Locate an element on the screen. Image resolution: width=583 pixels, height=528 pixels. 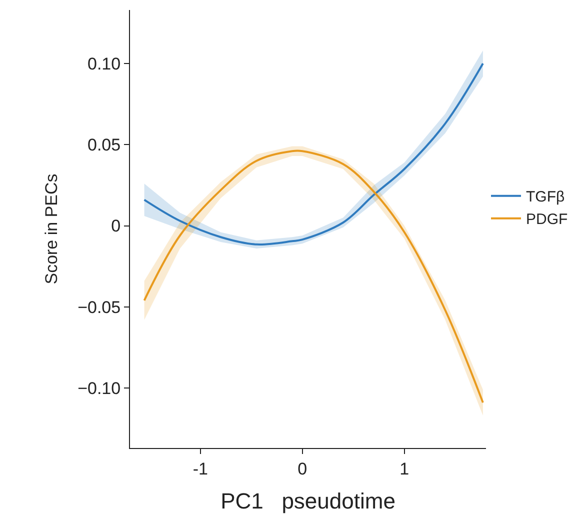
y-axis-title: Score in PECs is located at coordinates (52, 229).